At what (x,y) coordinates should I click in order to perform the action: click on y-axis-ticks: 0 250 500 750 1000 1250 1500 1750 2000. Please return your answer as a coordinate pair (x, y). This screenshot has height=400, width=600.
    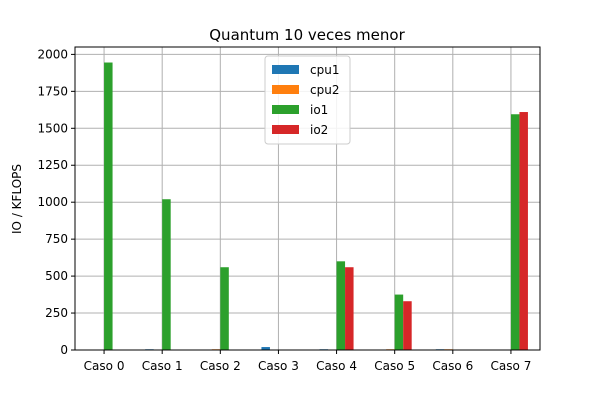
    Looking at the image, I should click on (56, 202).